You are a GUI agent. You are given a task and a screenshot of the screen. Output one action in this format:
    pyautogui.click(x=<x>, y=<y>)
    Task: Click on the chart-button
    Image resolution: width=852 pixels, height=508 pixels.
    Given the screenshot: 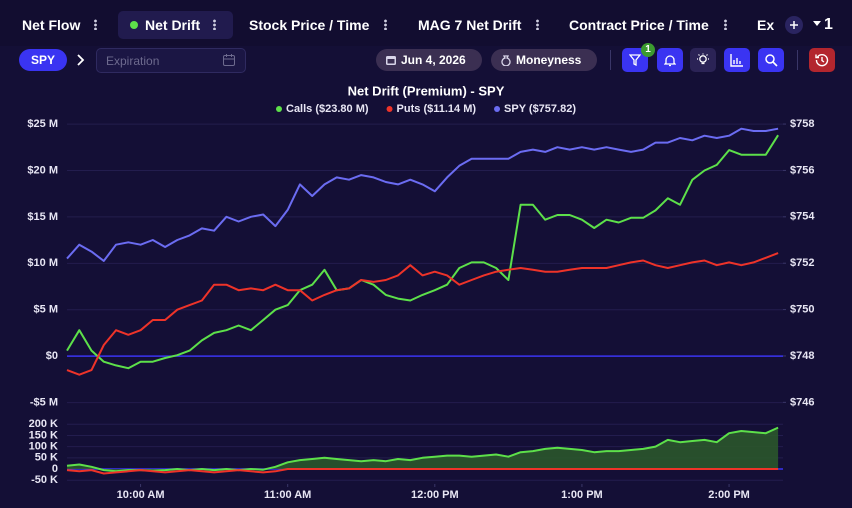 What is the action you would take?
    pyautogui.click(x=737, y=60)
    